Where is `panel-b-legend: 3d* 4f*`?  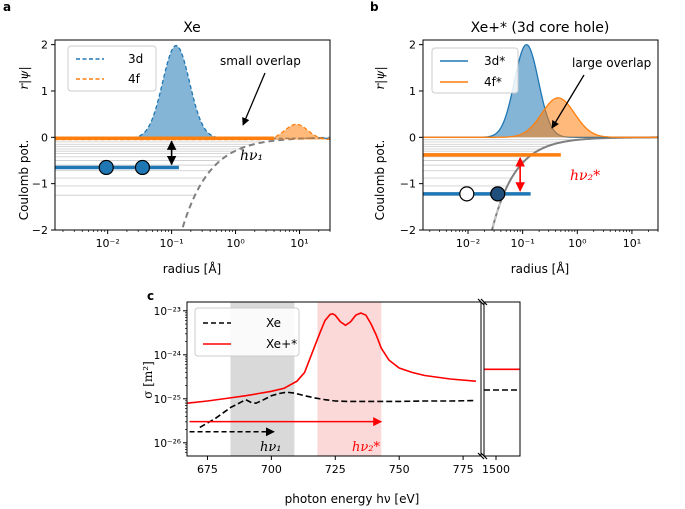 panel-b-legend: 3d* 4f* is located at coordinates (475, 70).